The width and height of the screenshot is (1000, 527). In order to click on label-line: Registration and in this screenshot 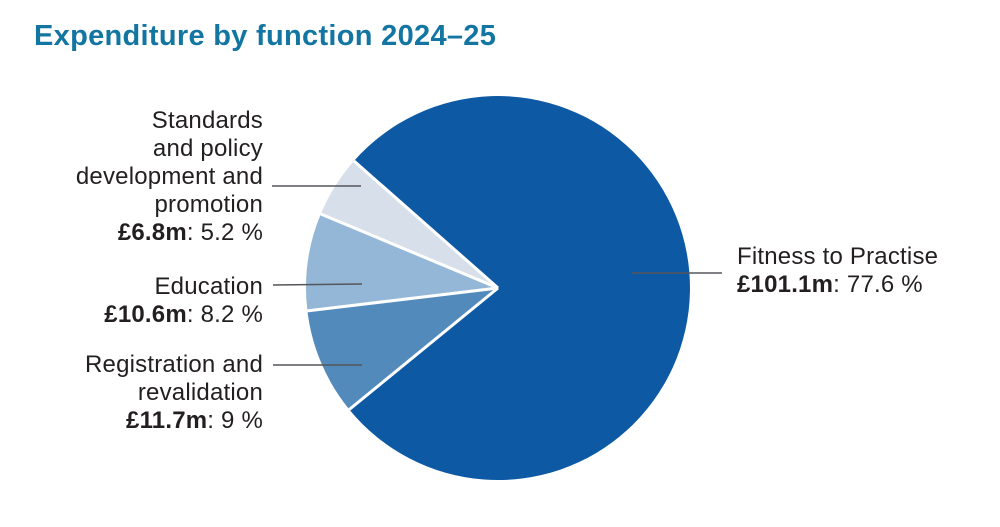, I will do `click(174, 364)`.